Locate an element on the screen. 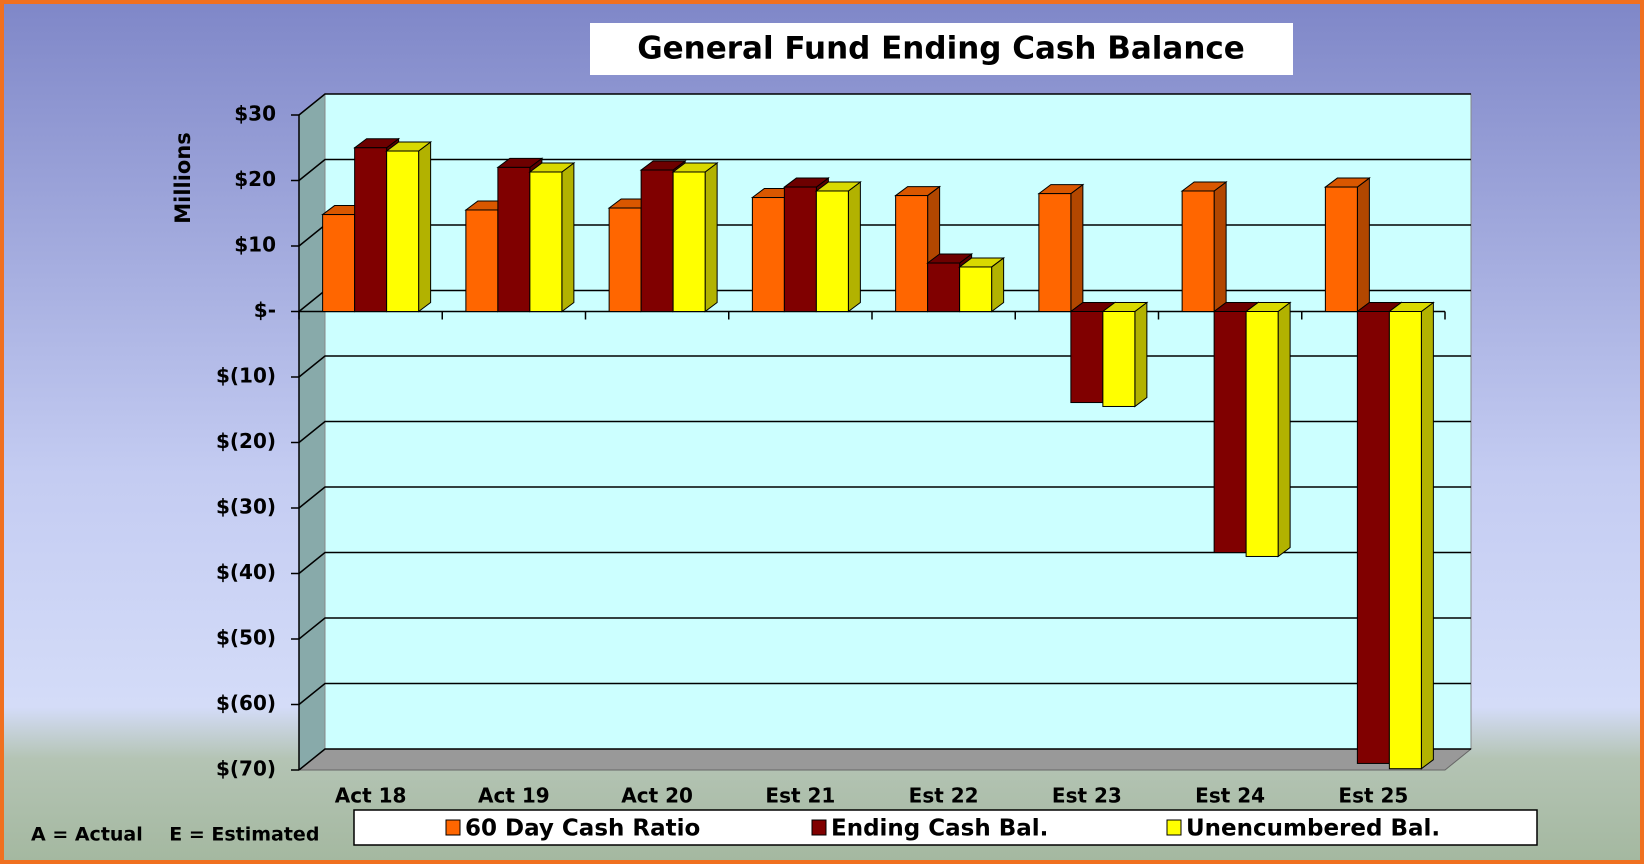  legend-label: Ending Cash Bal. is located at coordinates (939, 829).